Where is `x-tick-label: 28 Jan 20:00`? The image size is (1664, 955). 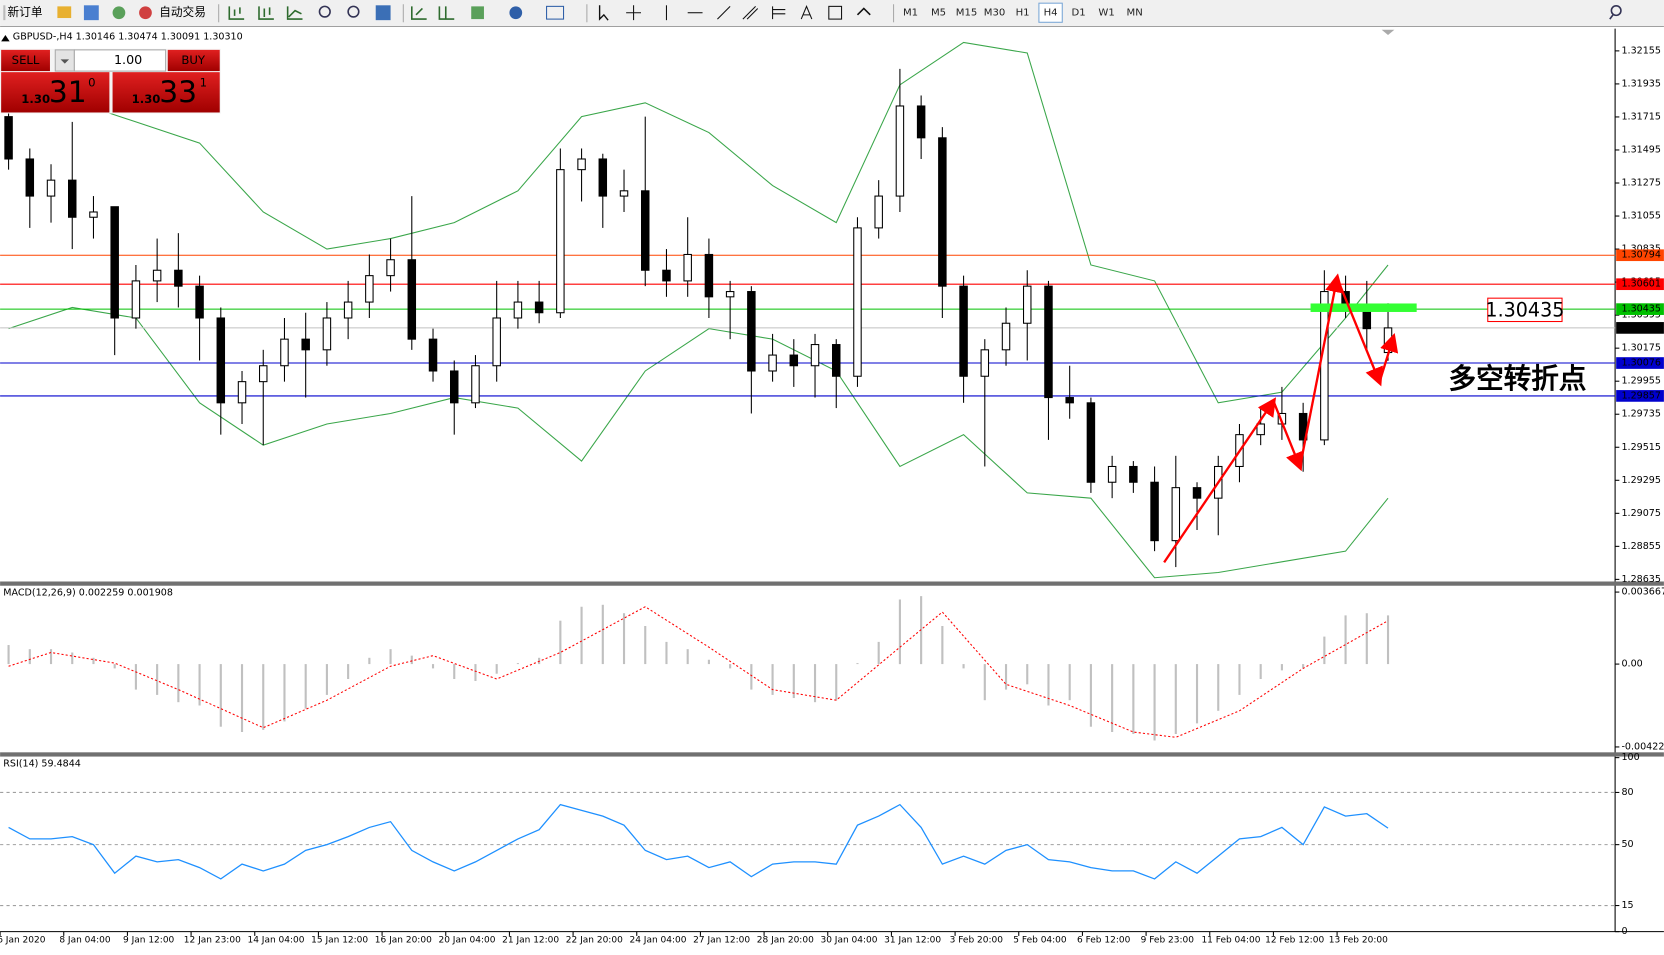 x-tick-label: 28 Jan 20:00 is located at coordinates (785, 941).